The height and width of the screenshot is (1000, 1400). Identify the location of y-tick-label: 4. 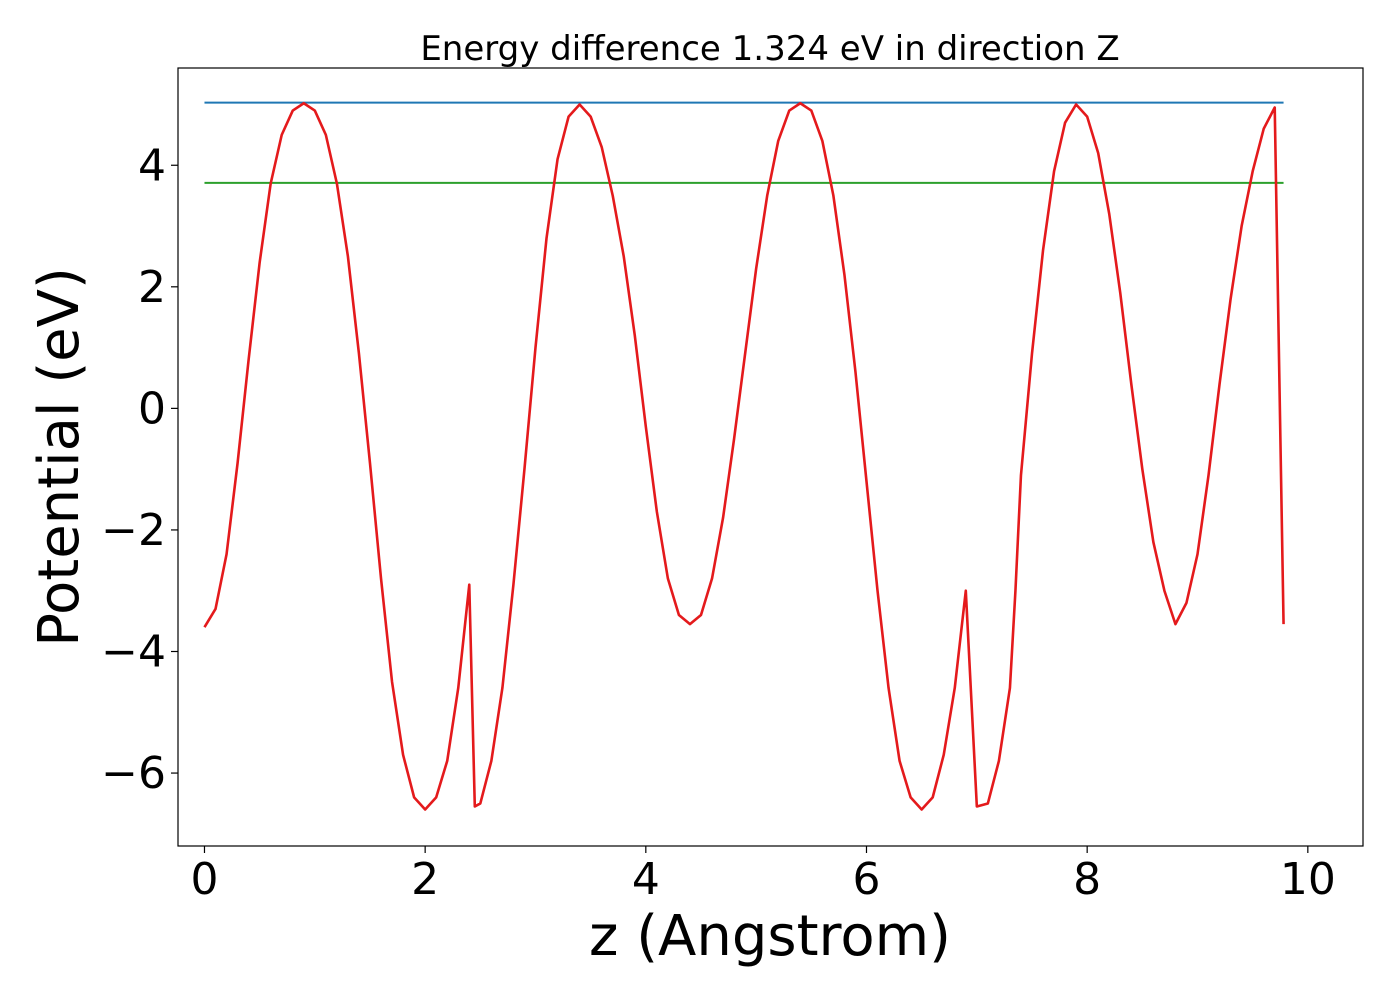
(152, 165).